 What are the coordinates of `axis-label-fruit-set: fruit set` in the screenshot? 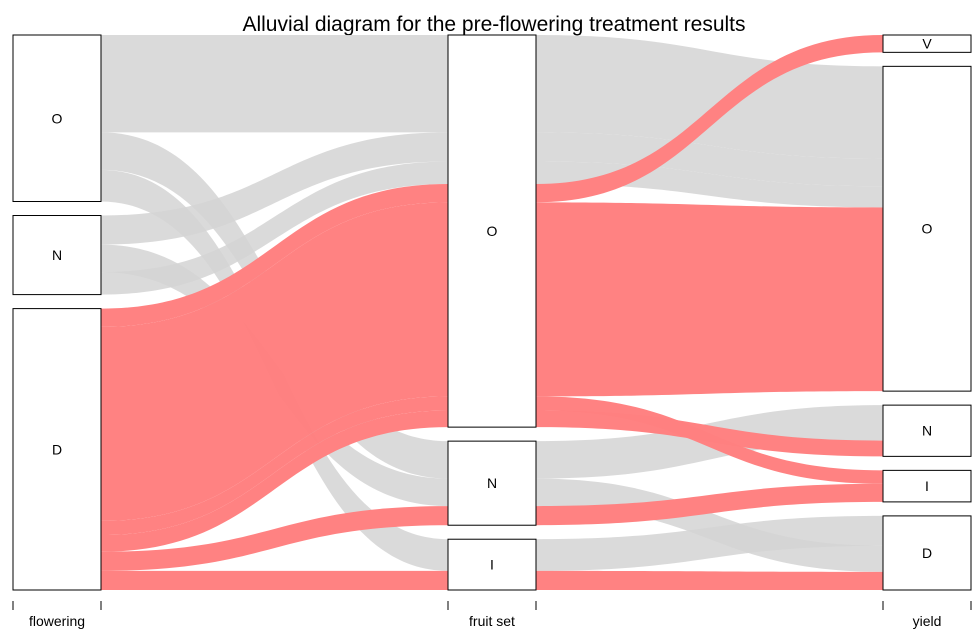 It's located at (492, 621).